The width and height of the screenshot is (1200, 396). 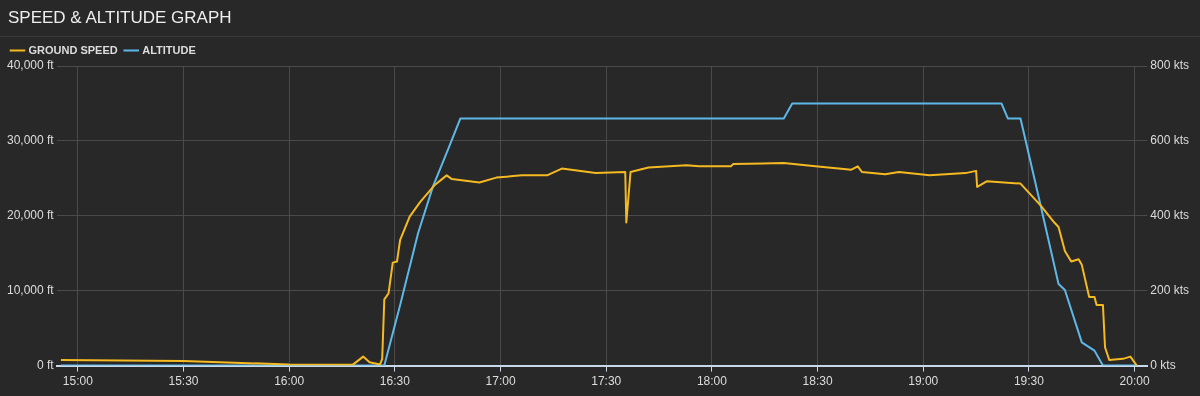 What do you see at coordinates (30, 290) in the screenshot?
I see `y-tick-label: 10,000 ft` at bounding box center [30, 290].